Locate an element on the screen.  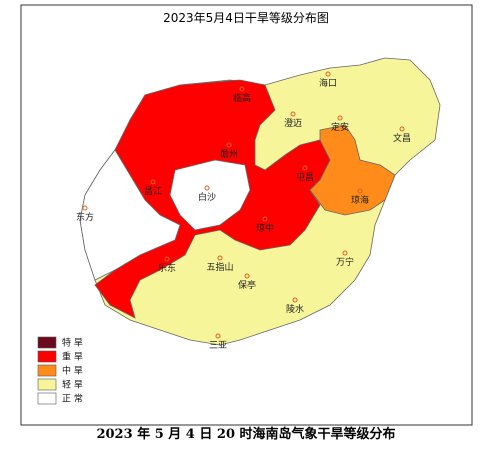
city-label: 保亭 is located at coordinates (247, 285).